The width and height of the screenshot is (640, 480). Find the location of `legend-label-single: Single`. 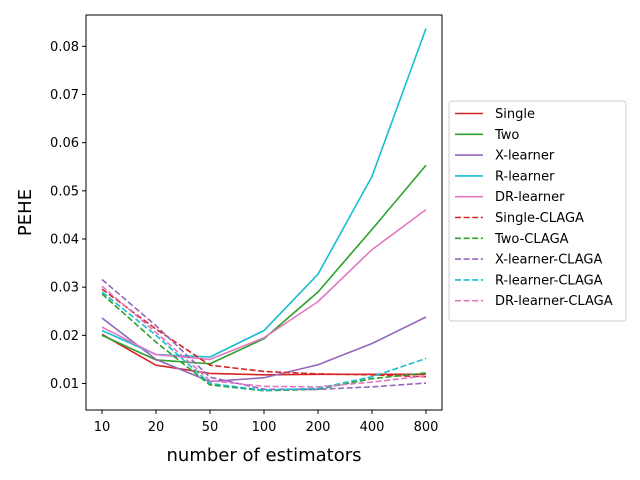

legend-label-single: Single is located at coordinates (515, 114).